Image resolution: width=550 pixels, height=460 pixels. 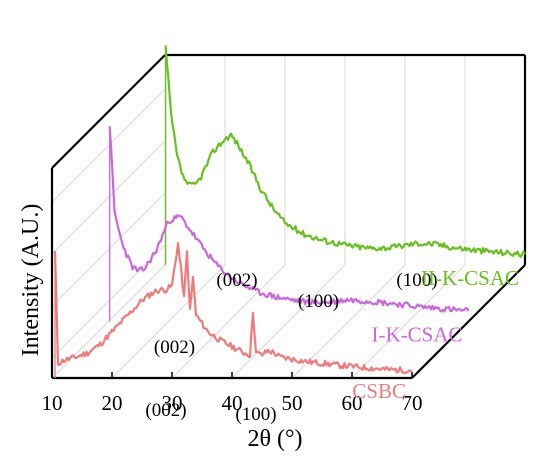 I want to click on series-label-i-k-csac: I-K-CSAC, so click(x=416, y=335).